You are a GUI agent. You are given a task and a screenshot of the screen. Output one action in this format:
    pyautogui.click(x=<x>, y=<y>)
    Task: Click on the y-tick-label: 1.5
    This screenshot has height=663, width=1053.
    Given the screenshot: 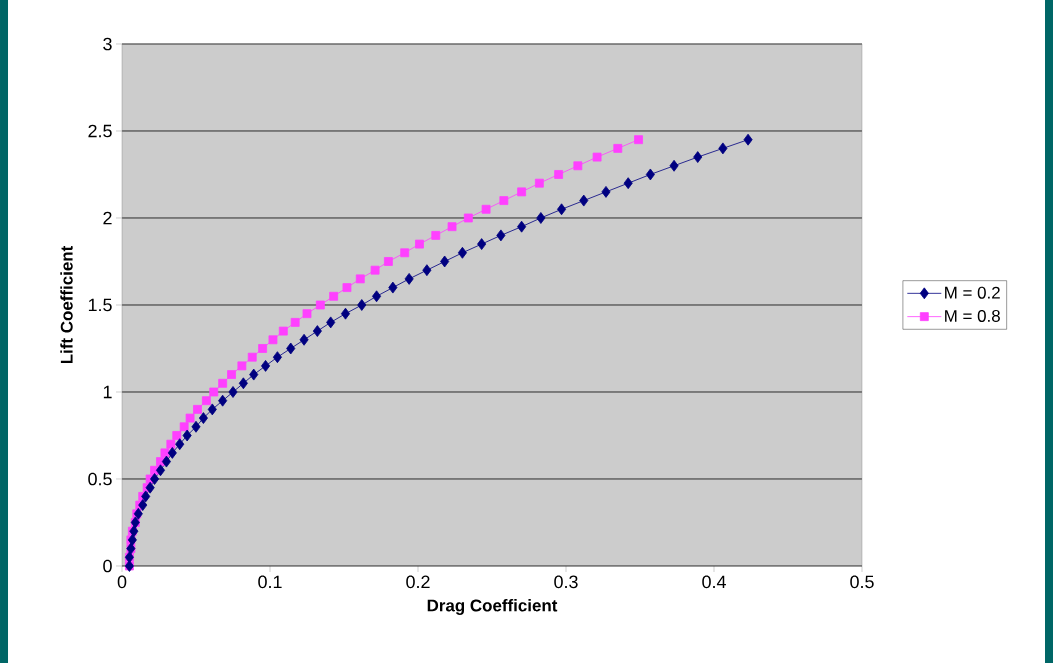 What is the action you would take?
    pyautogui.click(x=100, y=305)
    